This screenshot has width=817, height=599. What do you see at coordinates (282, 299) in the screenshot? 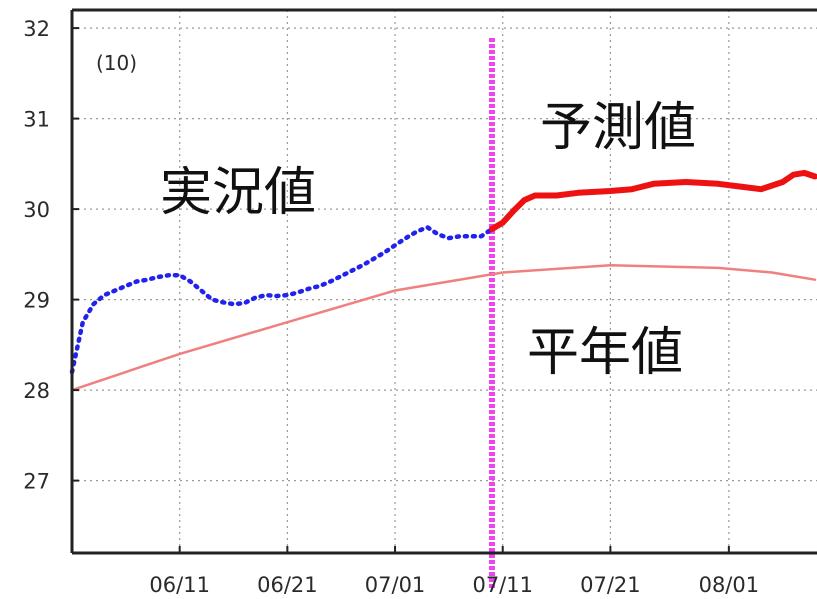
I see `observed-series-line` at bounding box center [282, 299].